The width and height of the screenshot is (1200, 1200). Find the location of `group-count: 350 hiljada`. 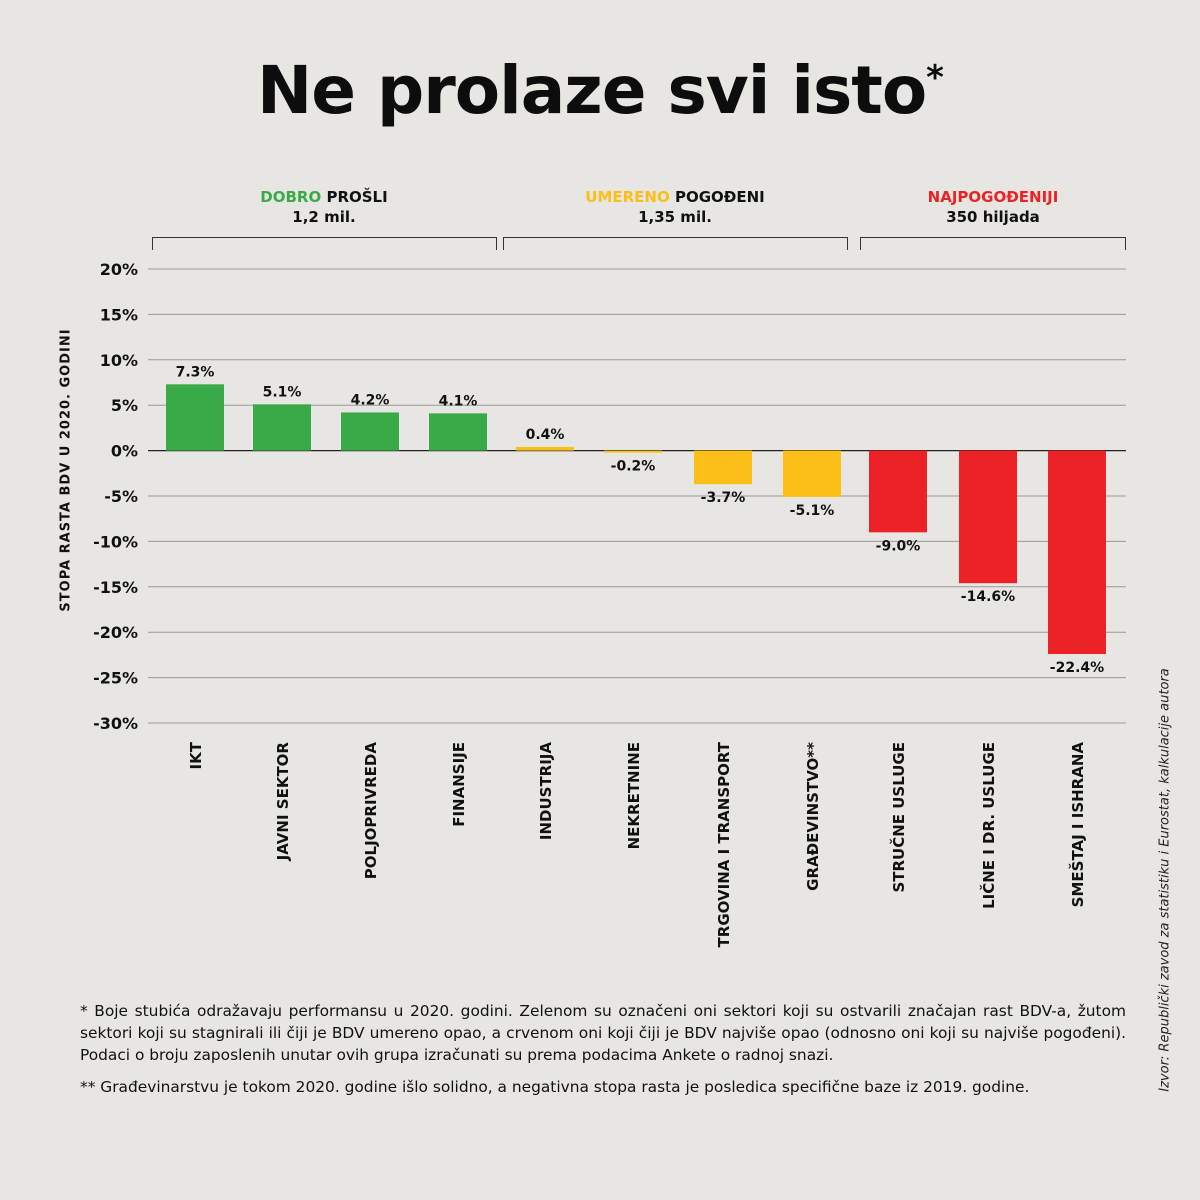

group-count: 350 hiljada is located at coordinates (993, 217).